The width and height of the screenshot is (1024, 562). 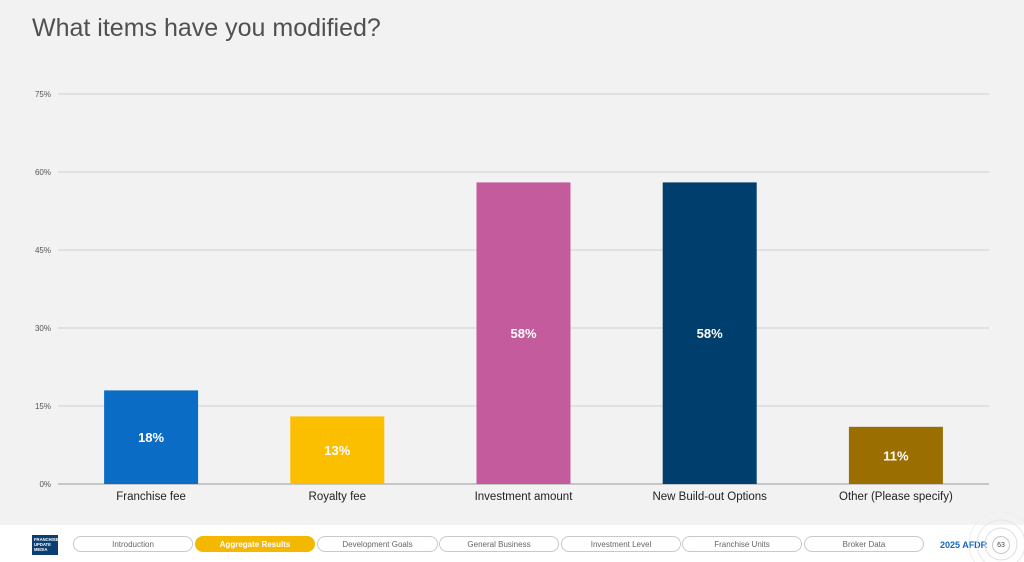 I want to click on x-category-label: Franchise fee, so click(x=151, y=497).